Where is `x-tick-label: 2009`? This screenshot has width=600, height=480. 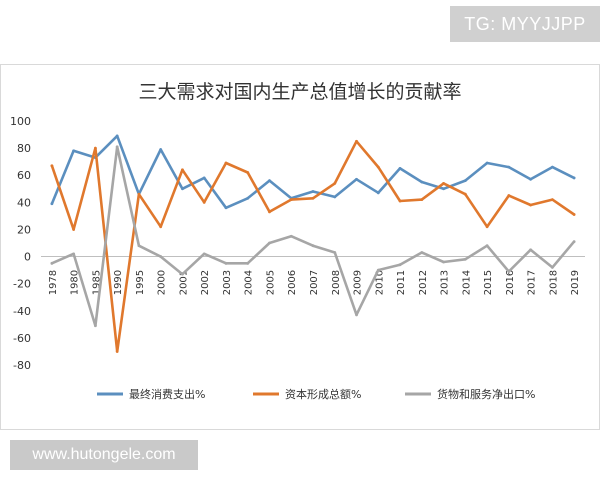 x-tick-label: 2009 is located at coordinates (358, 282).